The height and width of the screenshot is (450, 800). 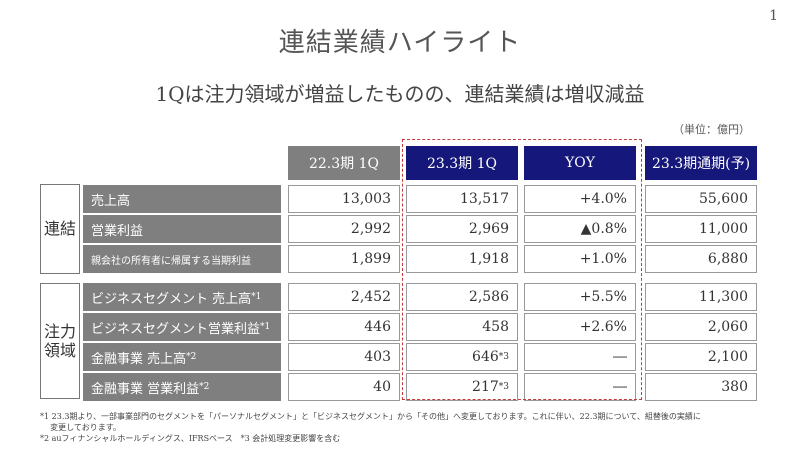 I want to click on cell-yoy: +4.0%, so click(x=580, y=199).